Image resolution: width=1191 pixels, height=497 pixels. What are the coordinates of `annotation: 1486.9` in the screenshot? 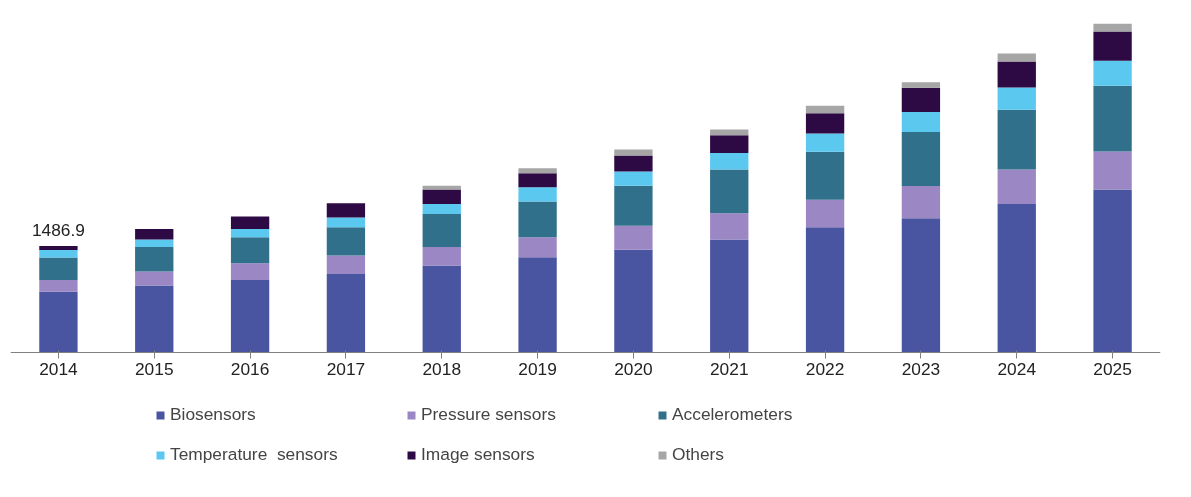 It's located at (58, 230).